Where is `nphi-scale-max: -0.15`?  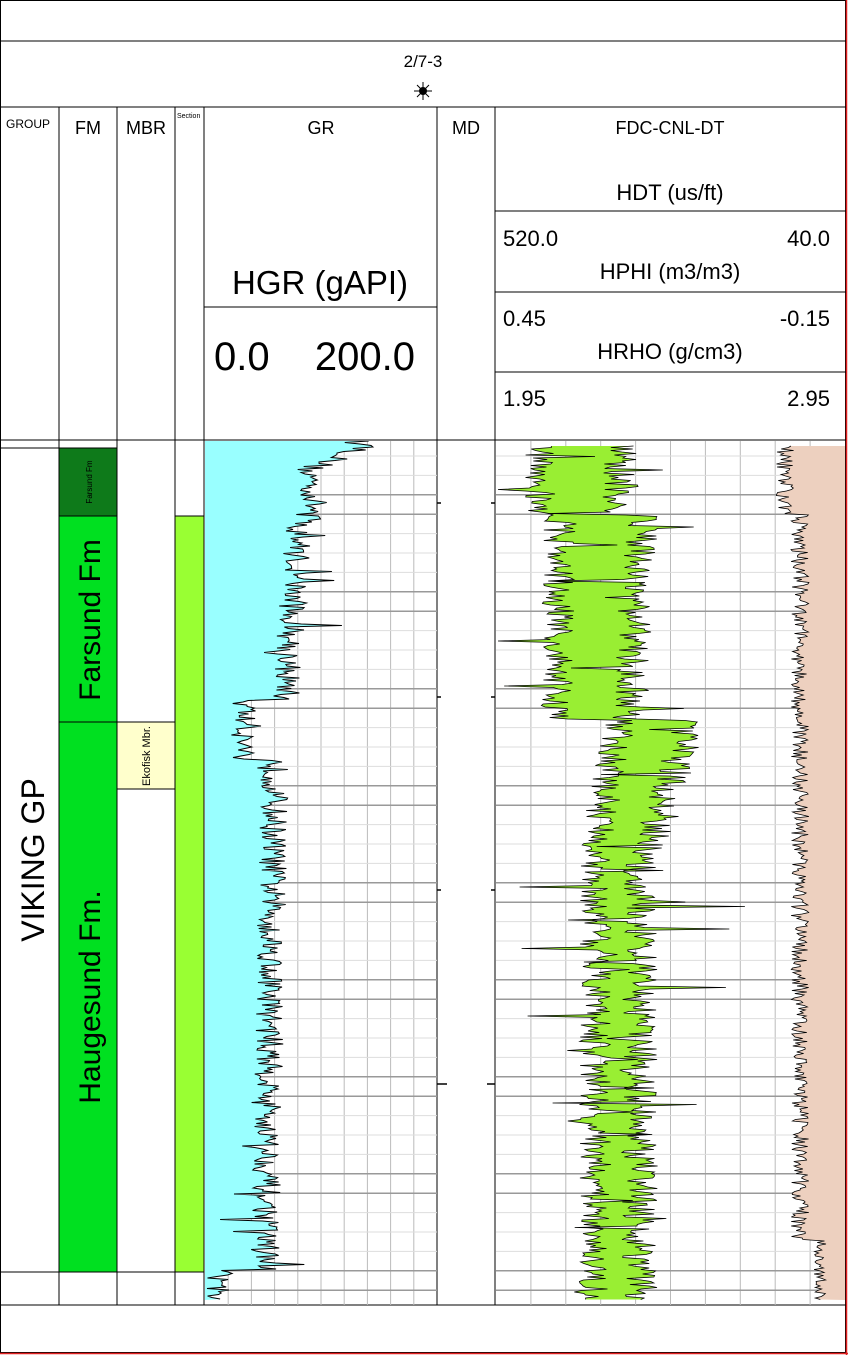 nphi-scale-max: -0.15 is located at coordinates (805, 318).